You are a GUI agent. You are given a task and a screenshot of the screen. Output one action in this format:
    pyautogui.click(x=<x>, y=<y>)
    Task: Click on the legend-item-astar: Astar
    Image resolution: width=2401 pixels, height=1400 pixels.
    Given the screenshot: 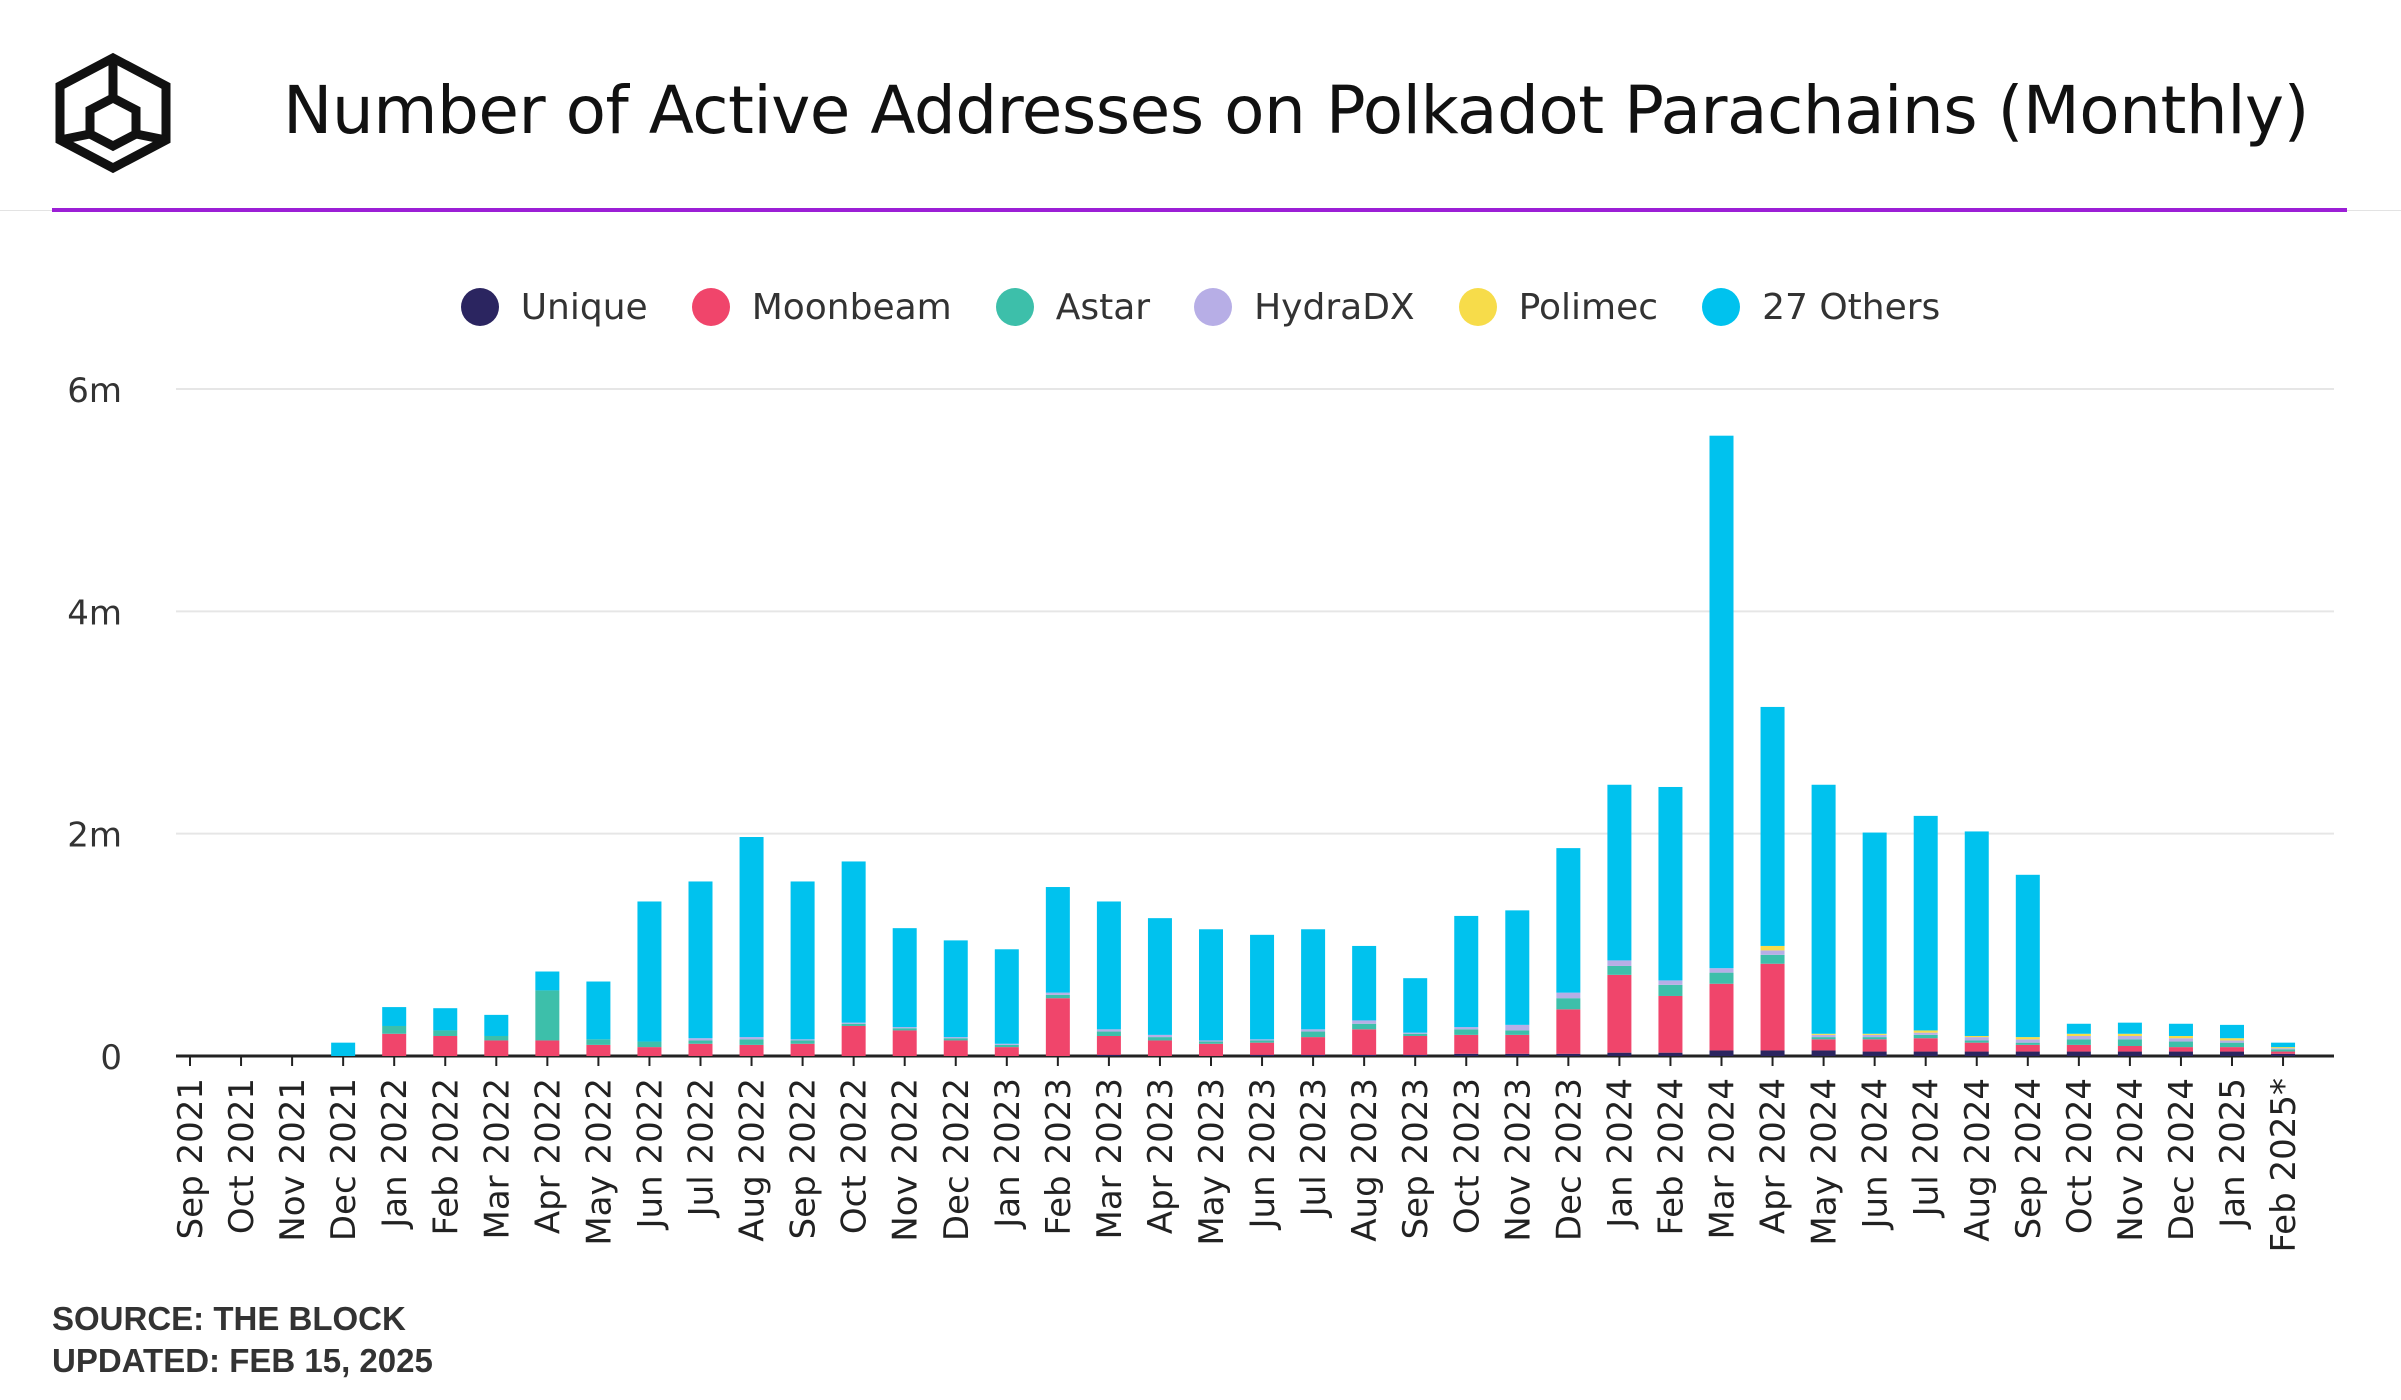 What is the action you would take?
    pyautogui.click(x=1072, y=307)
    